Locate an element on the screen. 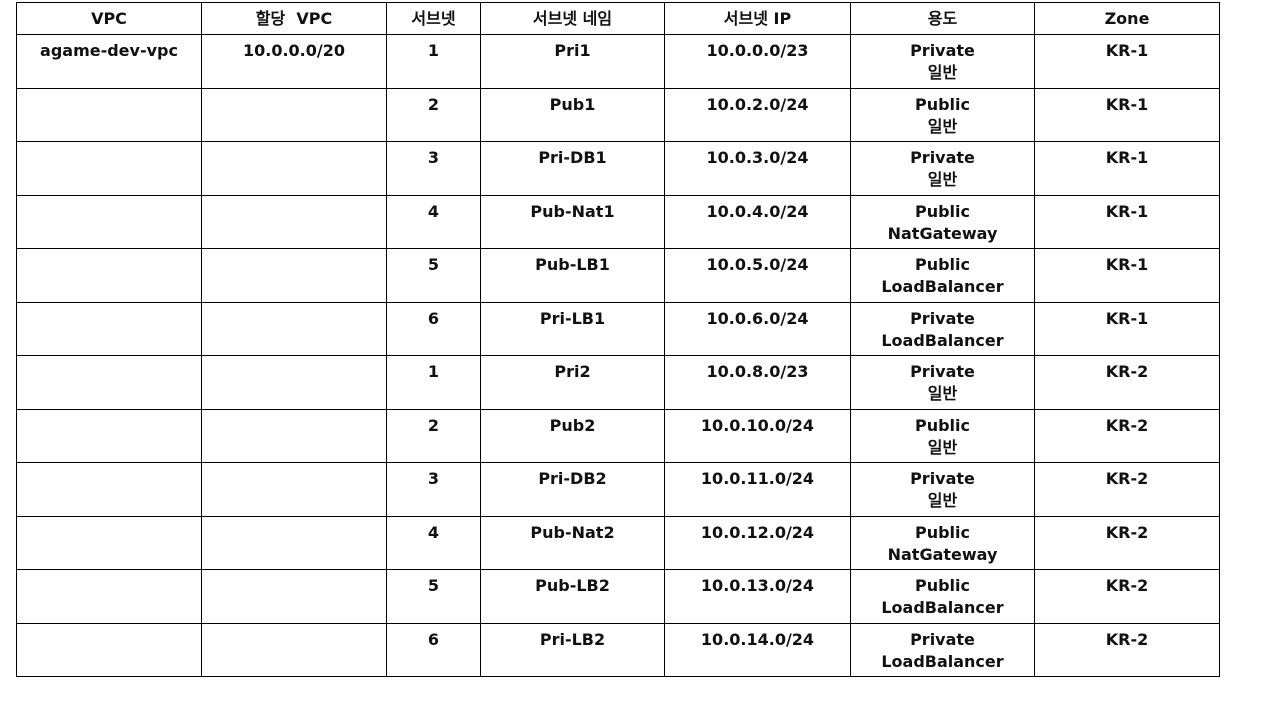  subnet-ip-cell: 10.0.3.0/24 is located at coordinates (757, 168).